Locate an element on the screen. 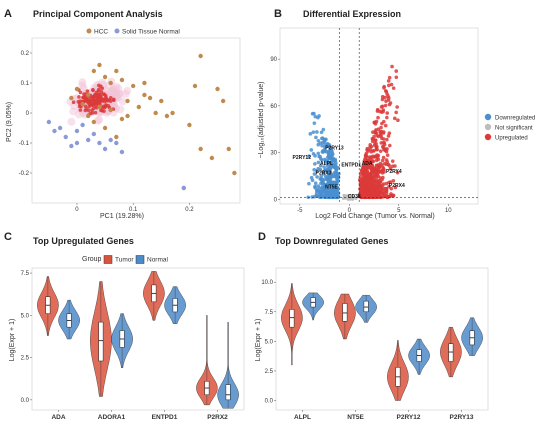 The image size is (550, 428). volcano-gene-label: P2RX3 is located at coordinates (324, 173).